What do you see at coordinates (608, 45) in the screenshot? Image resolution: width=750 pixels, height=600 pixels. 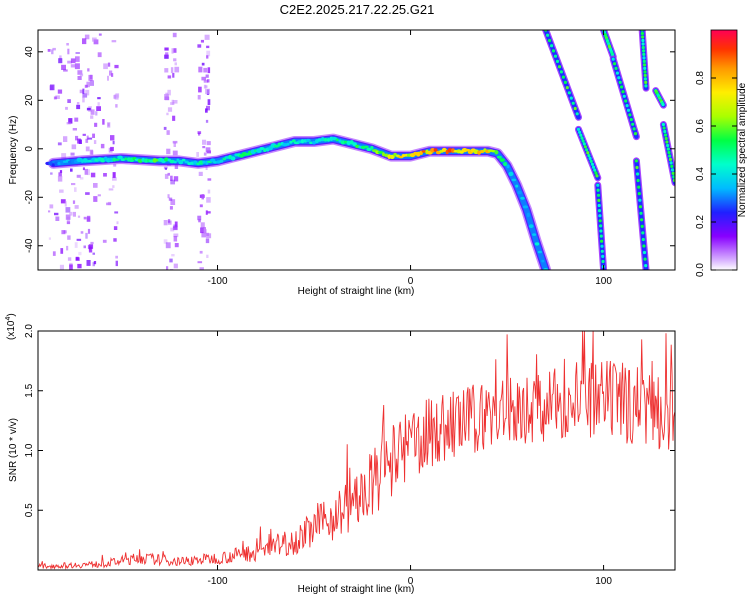 I see `aliased-trace` at bounding box center [608, 45].